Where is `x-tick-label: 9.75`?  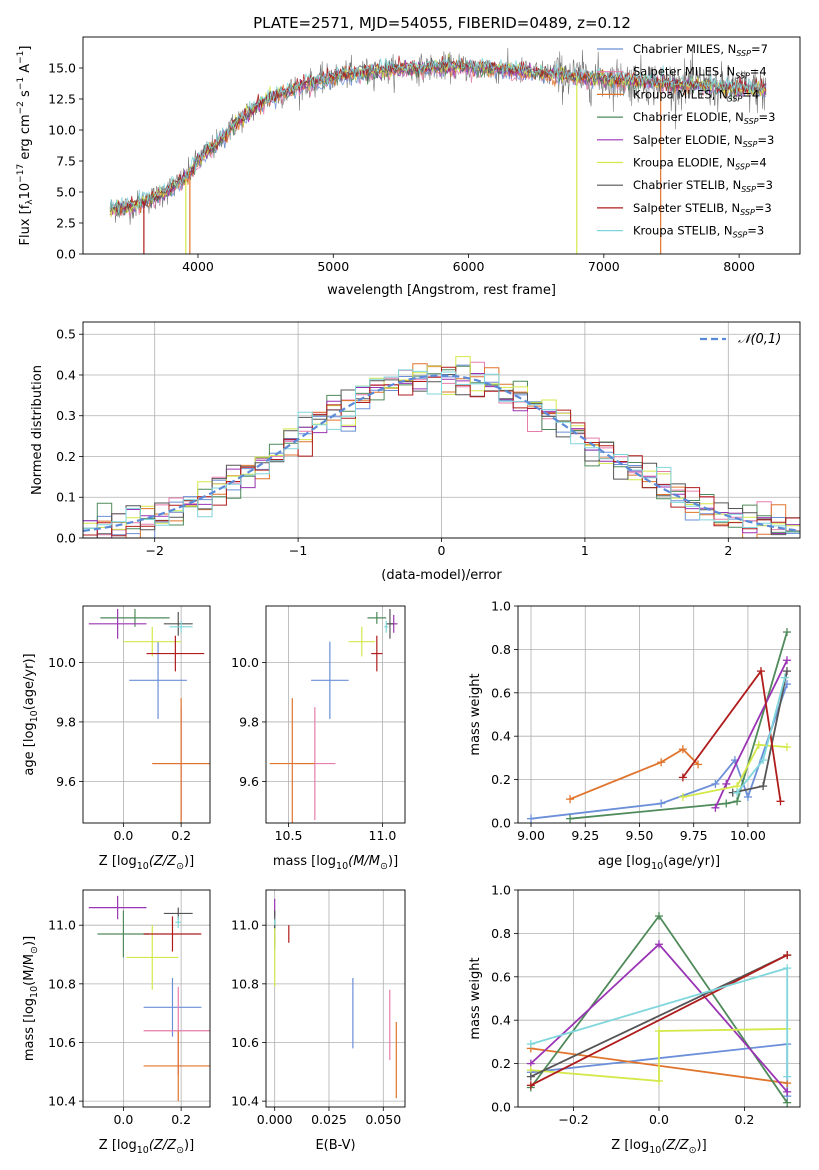 x-tick-label: 9.75 is located at coordinates (694, 835).